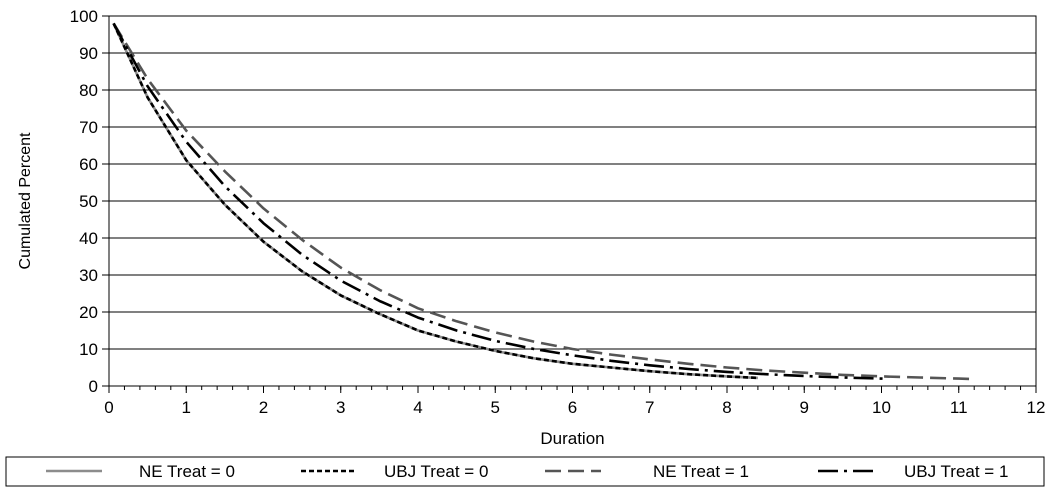 Image resolution: width=1051 pixels, height=491 pixels. Describe the element at coordinates (881, 407) in the screenshot. I see `x-tick-label: 10` at that location.